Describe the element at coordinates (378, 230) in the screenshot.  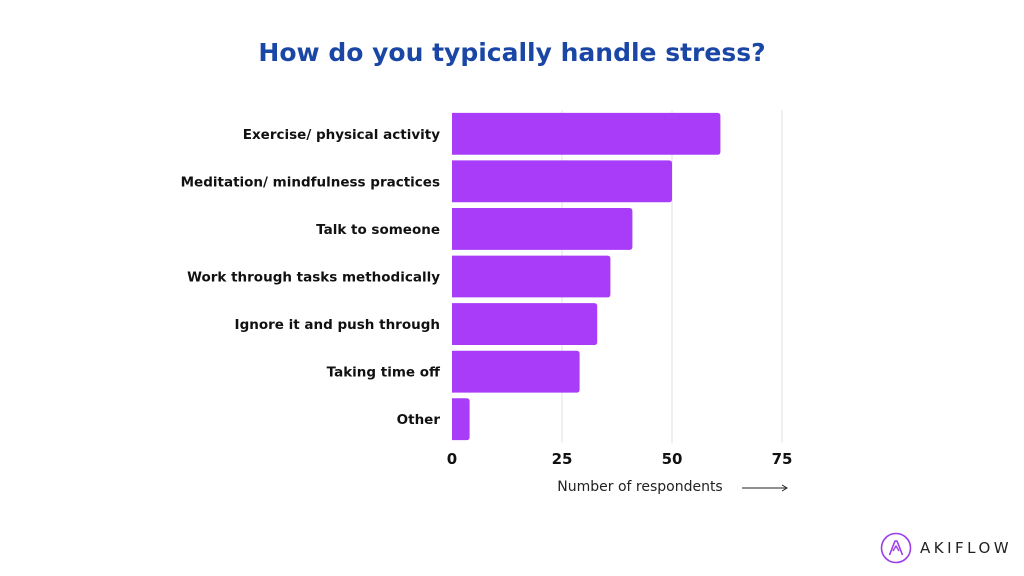
I see `category-label: Talk to someone` at that location.